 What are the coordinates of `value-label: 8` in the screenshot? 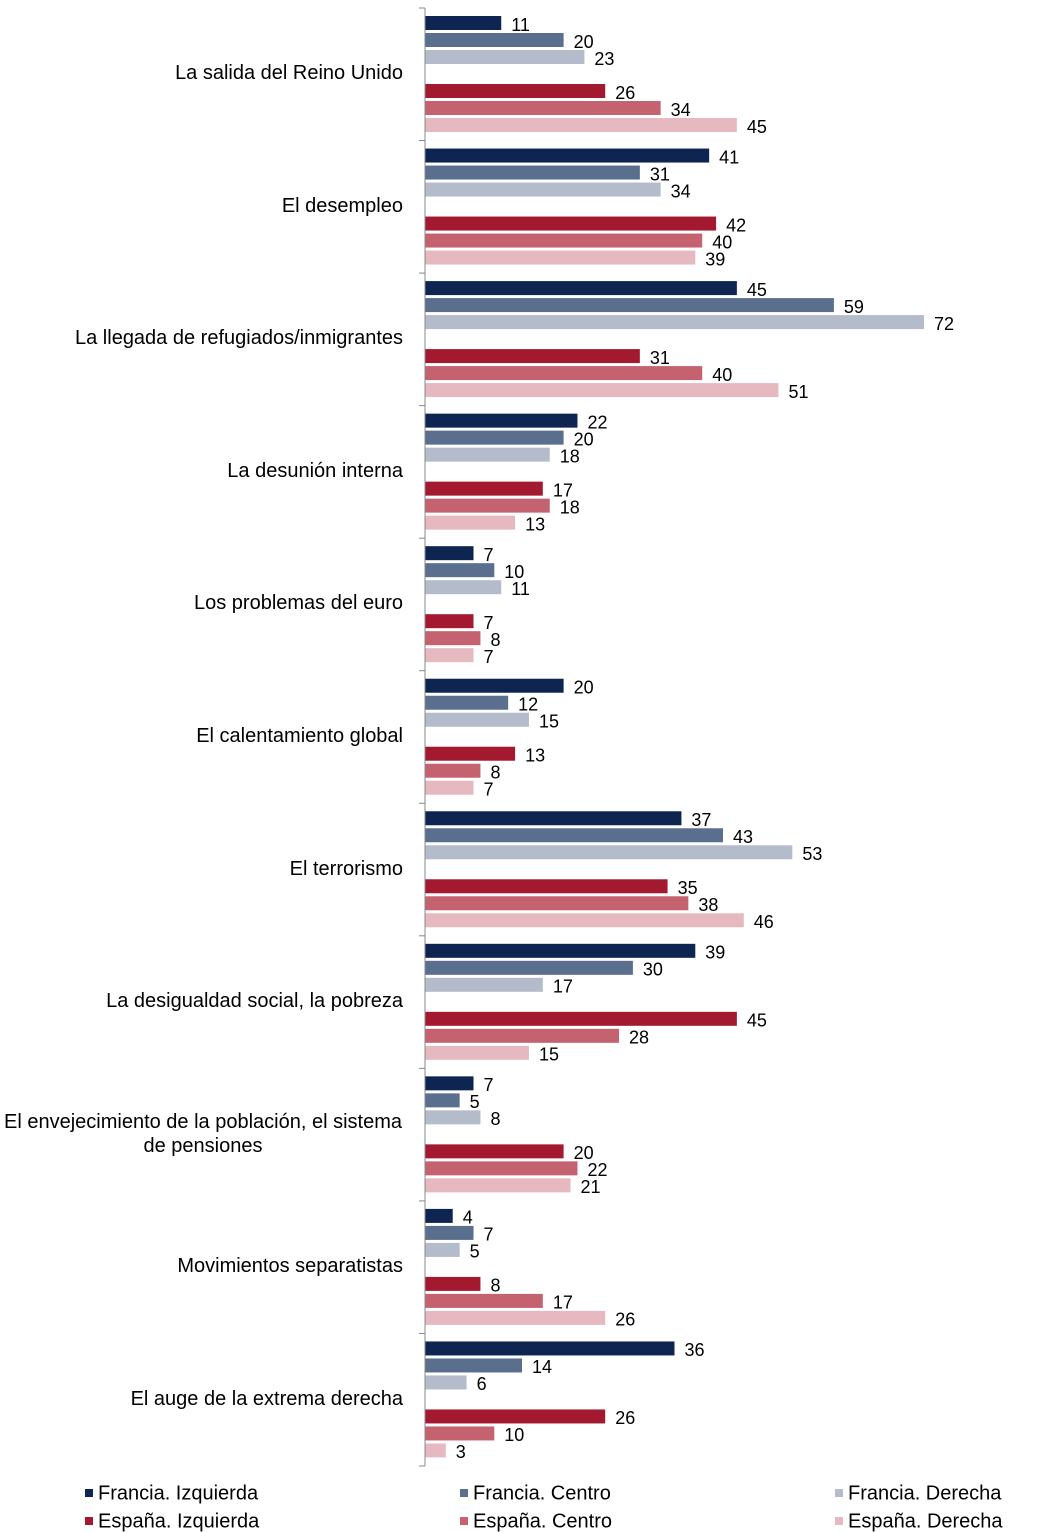 It's located at (495, 1286).